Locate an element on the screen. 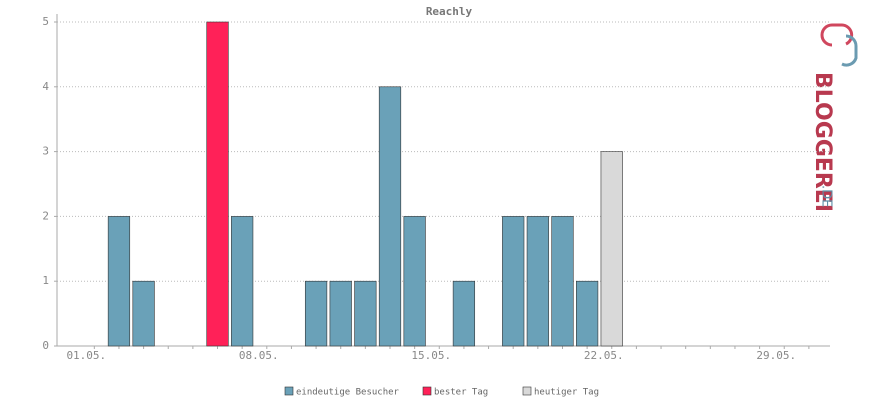  y-tick-label: 1 is located at coordinates (45, 280).